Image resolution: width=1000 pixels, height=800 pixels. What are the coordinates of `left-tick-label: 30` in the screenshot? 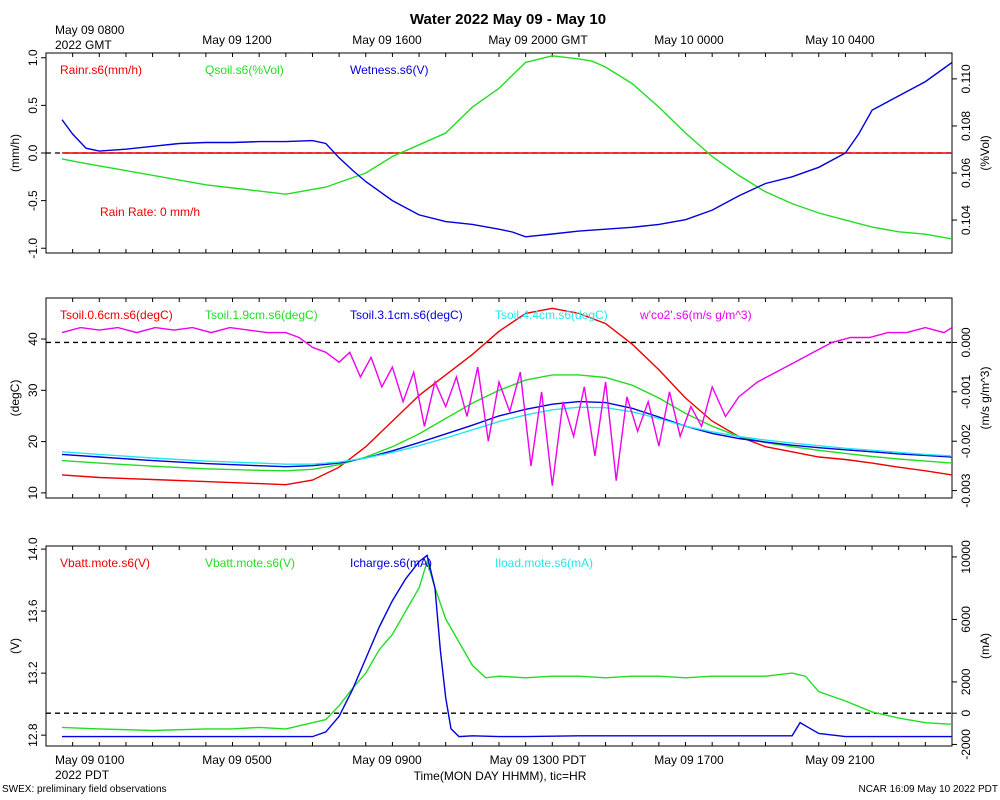 It's located at (33, 390).